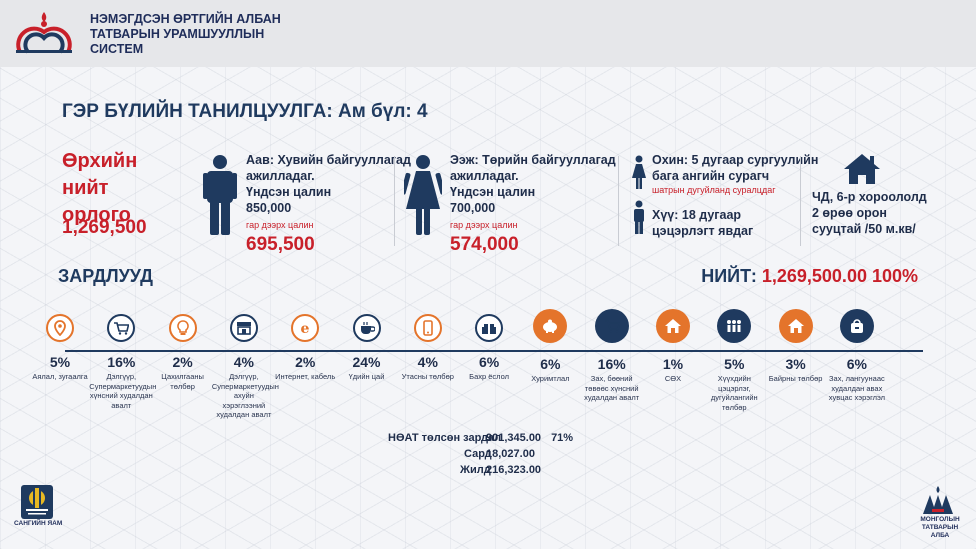 This screenshot has height=549, width=976. What do you see at coordinates (940, 519) in the screenshot?
I see `tax-authority-label-line: МОНГОЛЫН` at bounding box center [940, 519].